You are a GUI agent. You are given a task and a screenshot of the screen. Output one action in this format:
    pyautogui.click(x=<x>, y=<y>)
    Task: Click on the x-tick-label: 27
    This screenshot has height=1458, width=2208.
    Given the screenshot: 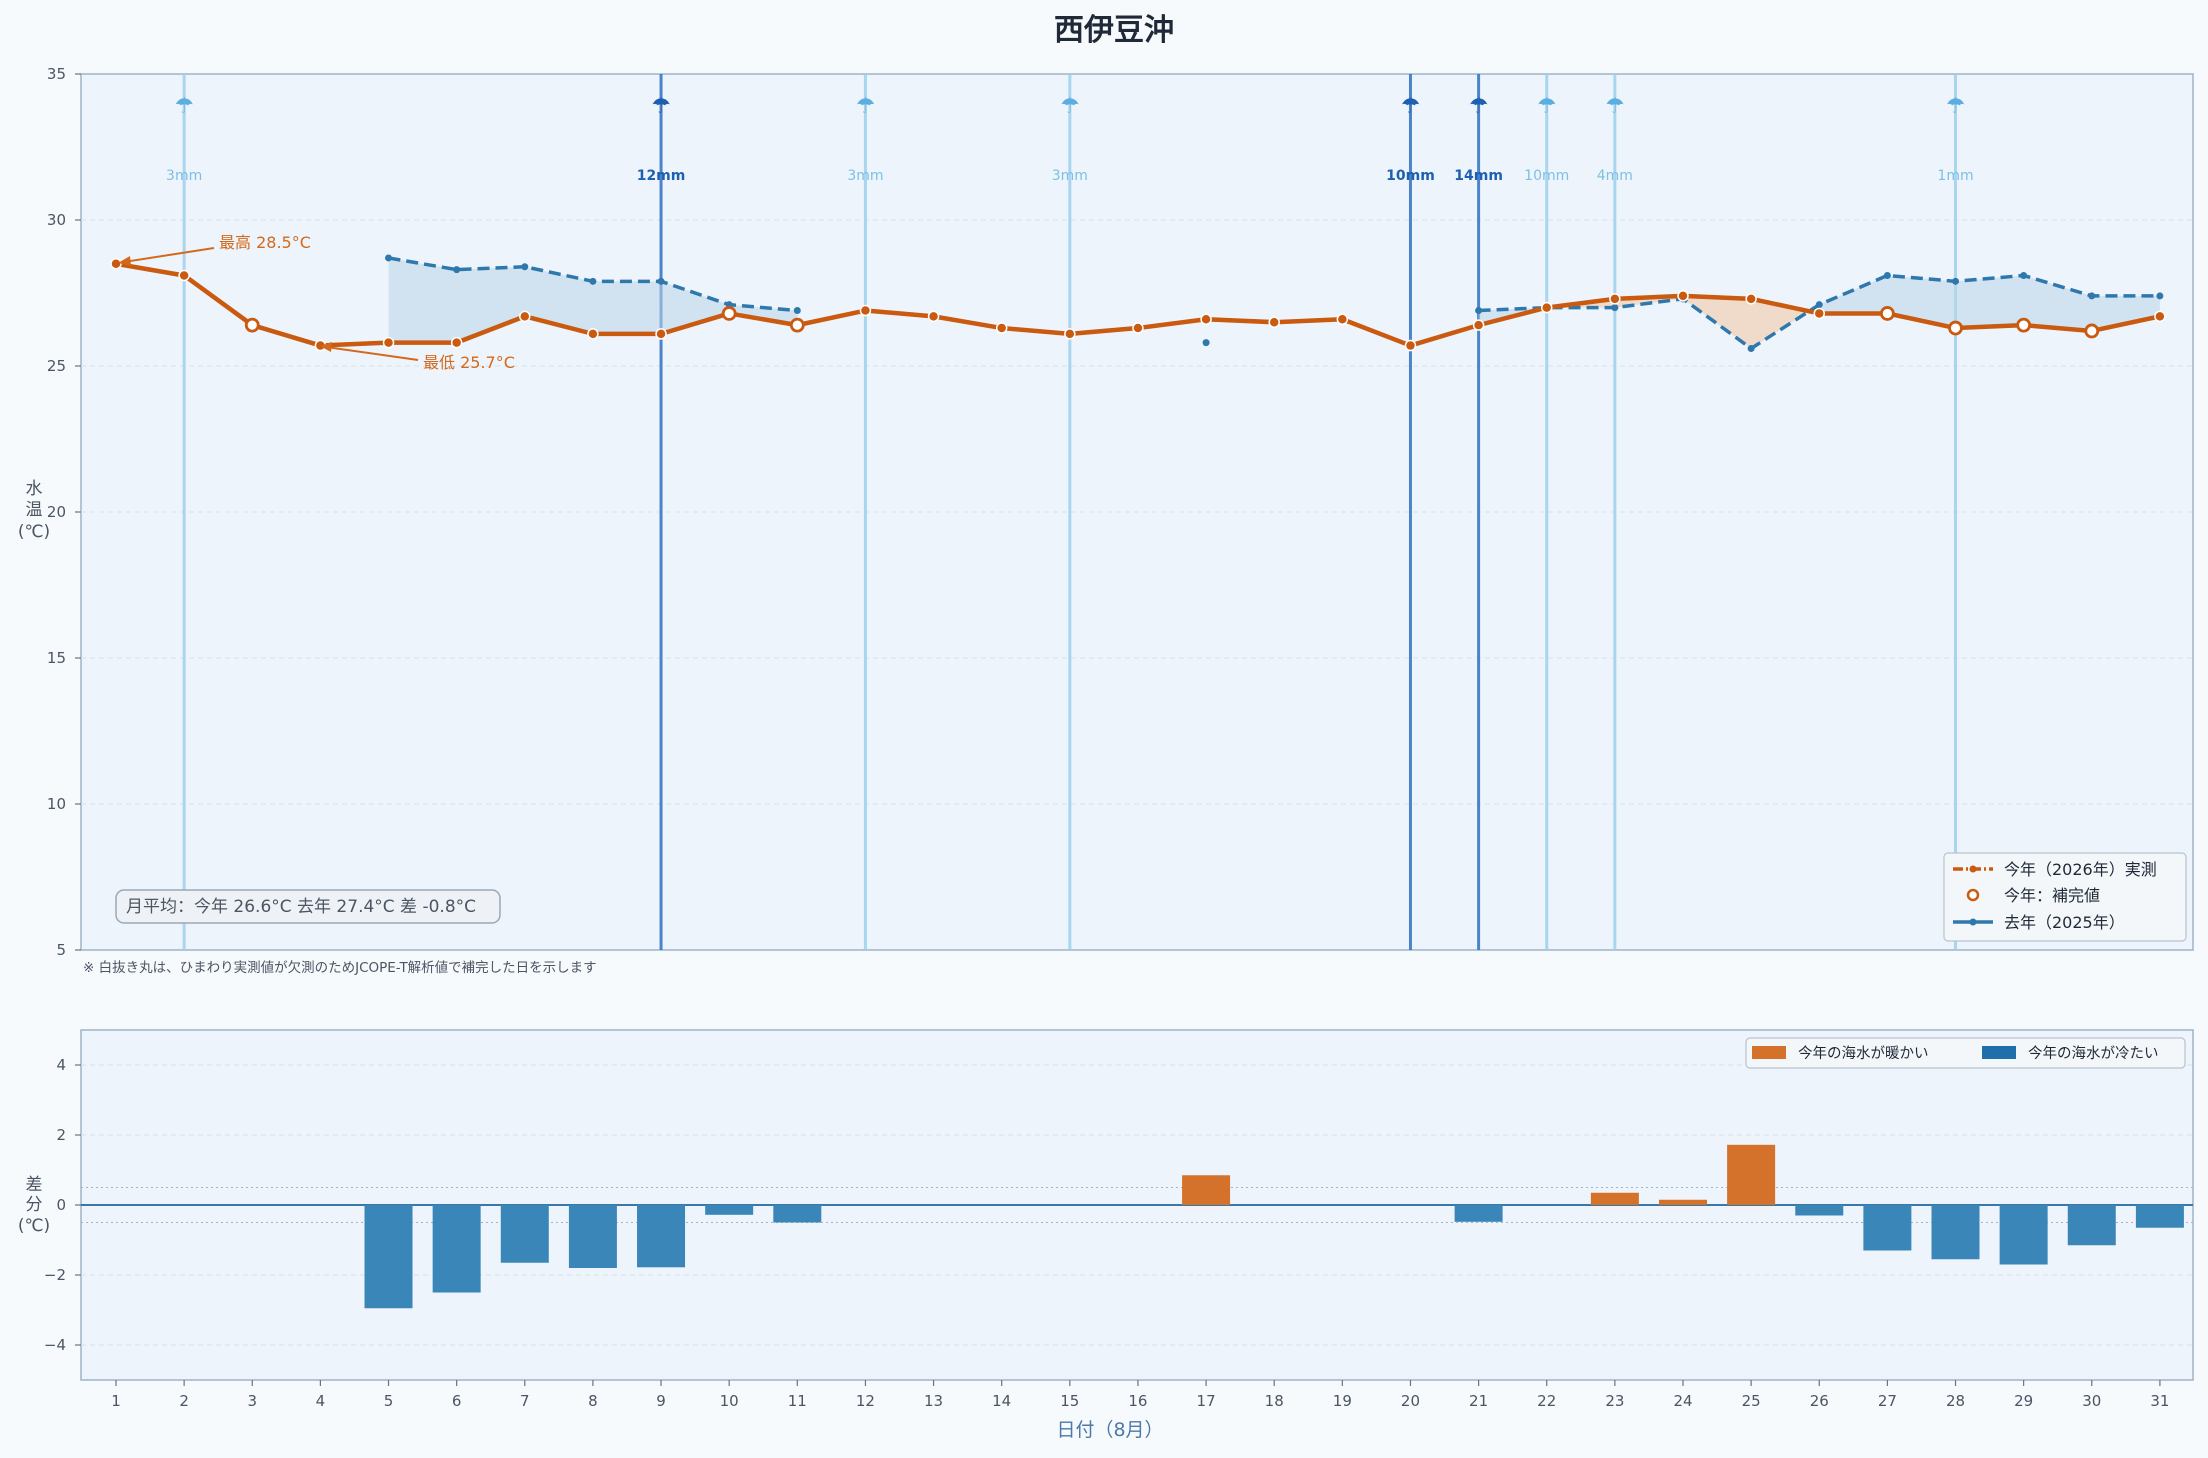 What is the action you would take?
    pyautogui.click(x=1887, y=1401)
    